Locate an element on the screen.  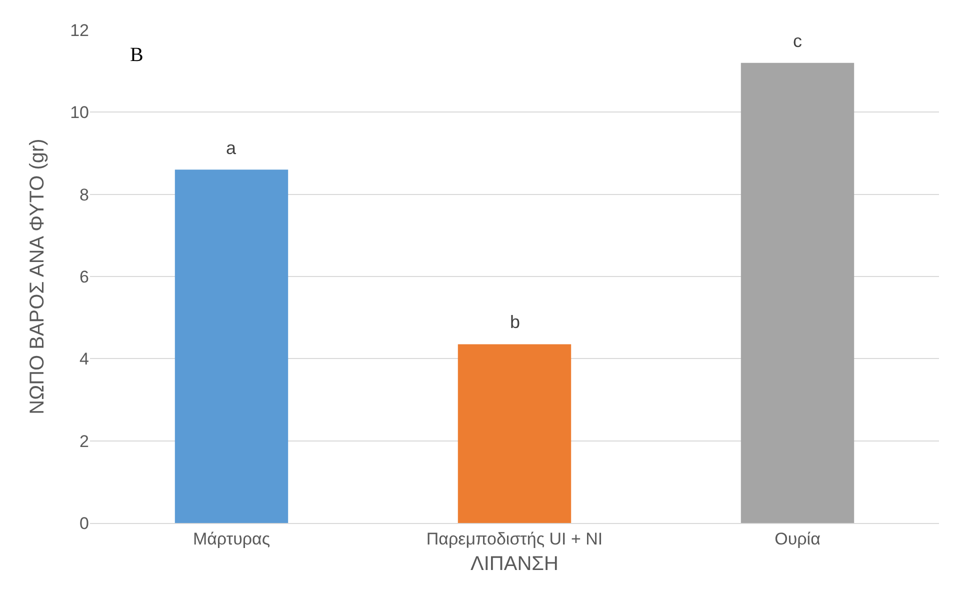
y-tick-label: 2 is located at coordinates (84, 441).